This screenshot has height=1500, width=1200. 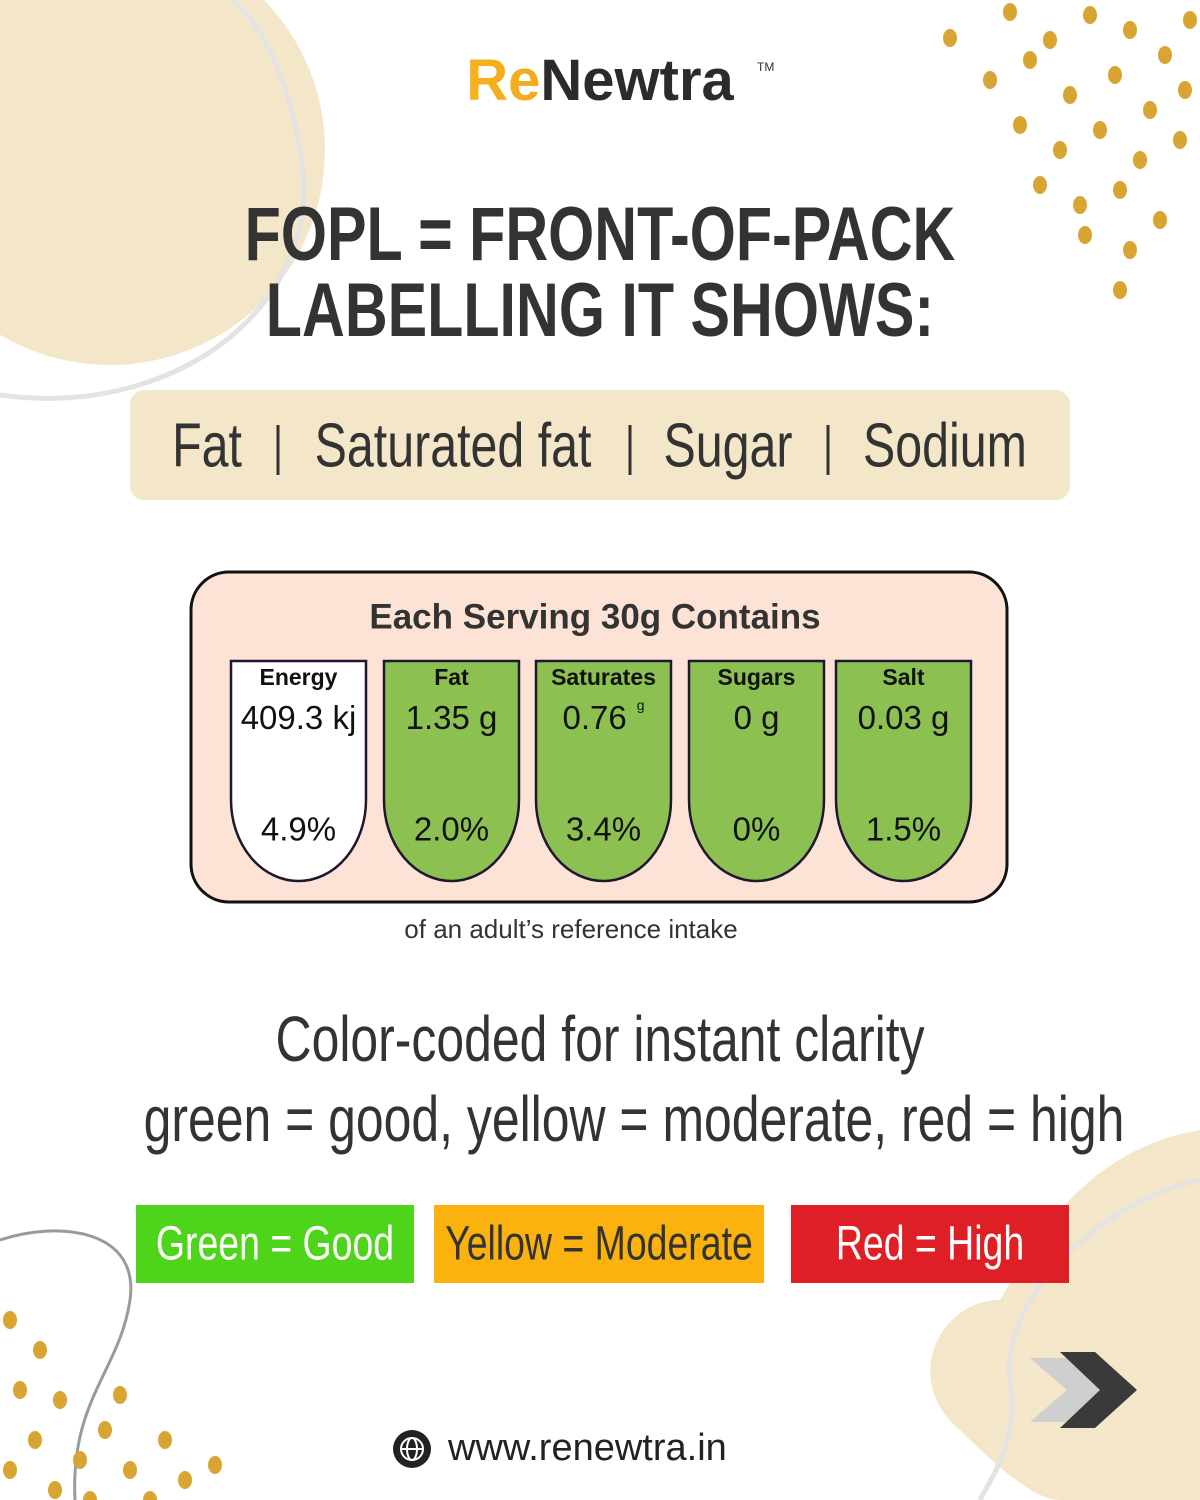 I want to click on cell-amount: 409.3 kj, so click(x=299, y=717).